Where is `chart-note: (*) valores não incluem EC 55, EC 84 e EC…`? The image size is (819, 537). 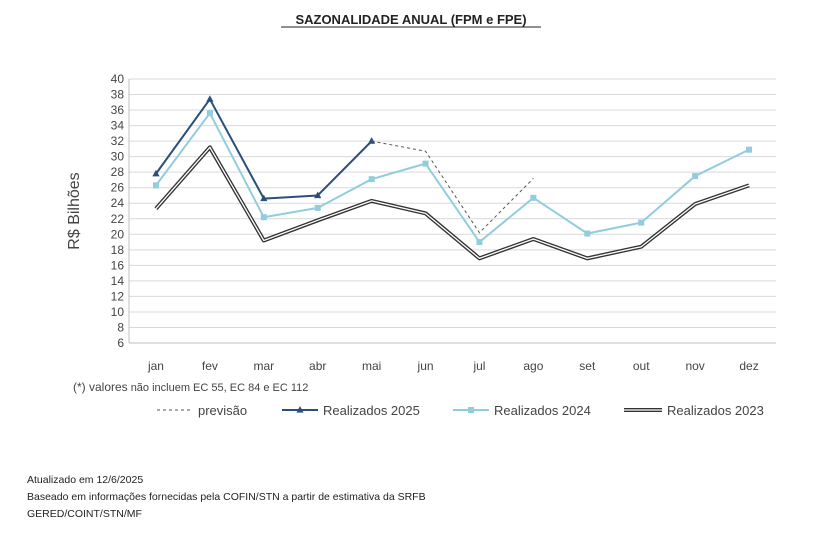
chart-note: (*) valores não incluem EC 55, EC 84 e EC… is located at coordinates (190, 387).